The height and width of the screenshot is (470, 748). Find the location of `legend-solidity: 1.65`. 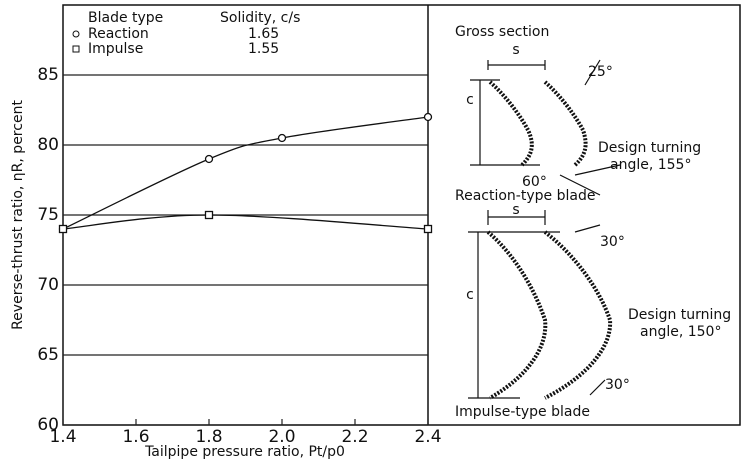

legend-solidity: 1.65 is located at coordinates (263, 34).